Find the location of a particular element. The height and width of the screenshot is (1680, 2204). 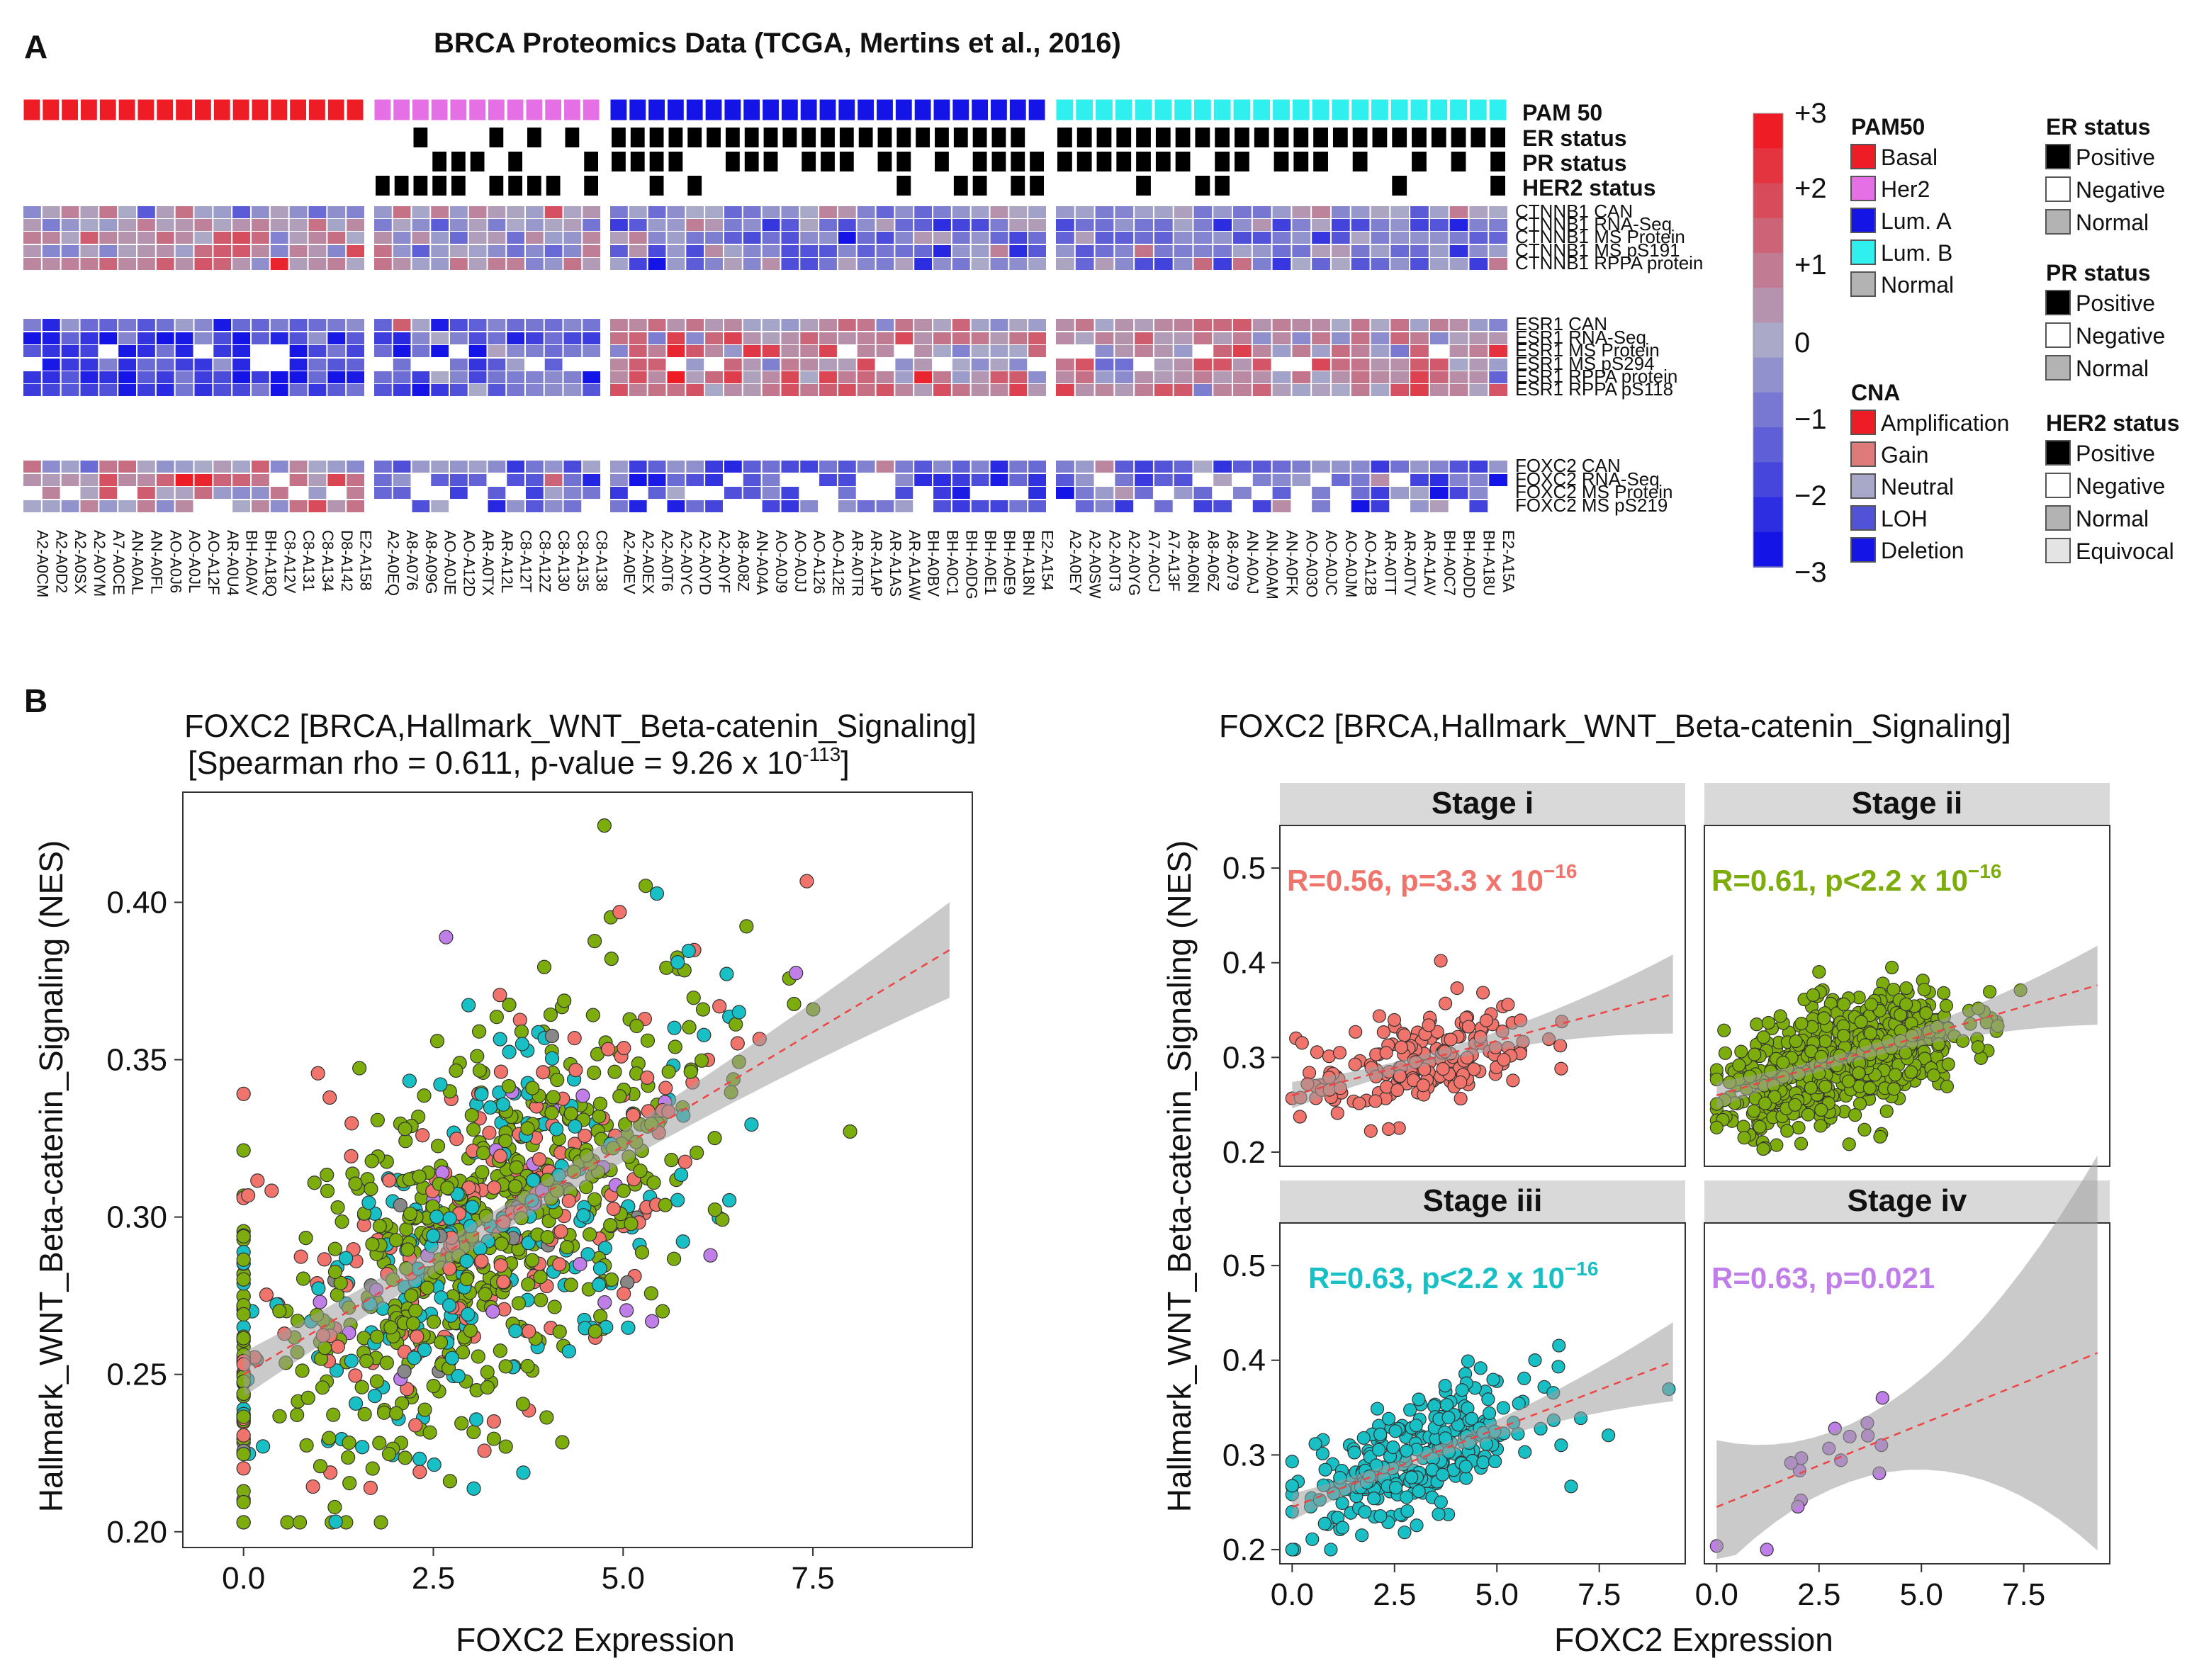

sample-label: AR-A1AV is located at coordinates (1430, 563).